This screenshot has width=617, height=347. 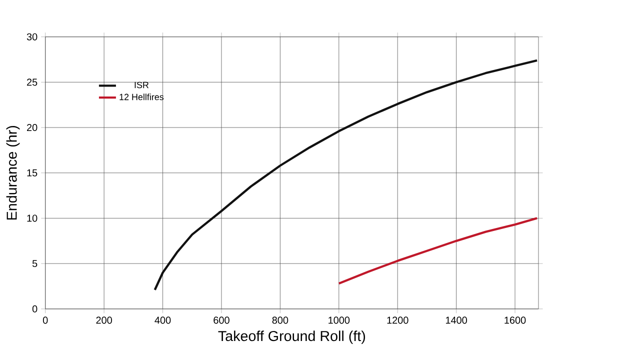 I want to click on x-tick-label: 600, so click(x=222, y=320).